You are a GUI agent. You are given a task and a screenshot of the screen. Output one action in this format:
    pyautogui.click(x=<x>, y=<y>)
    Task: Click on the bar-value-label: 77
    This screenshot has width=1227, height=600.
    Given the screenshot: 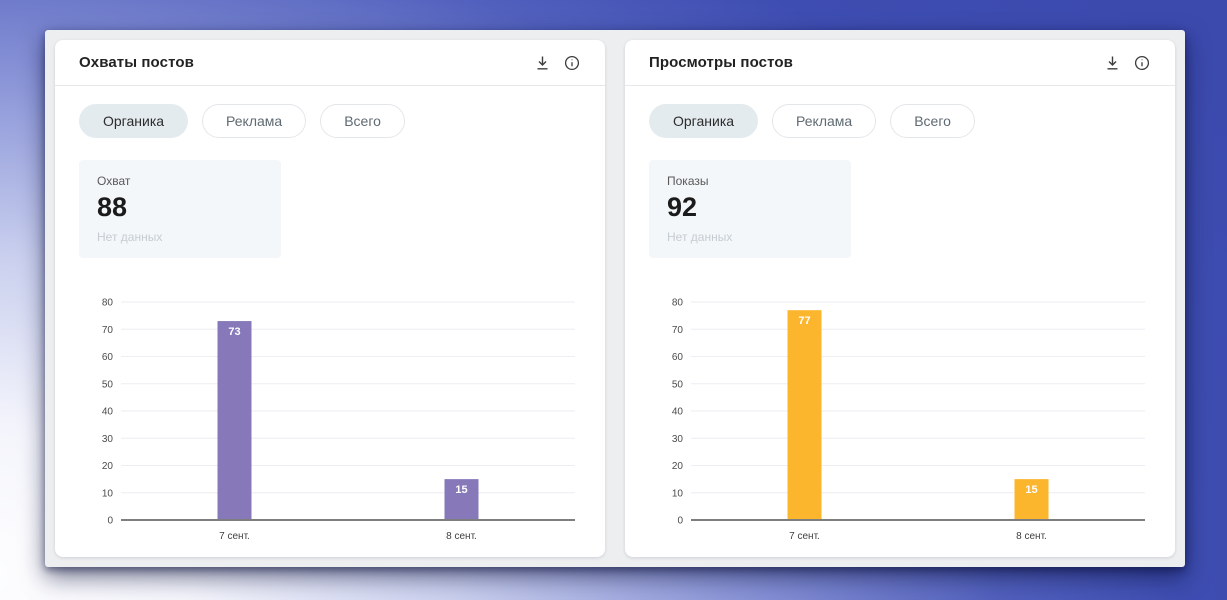 What is the action you would take?
    pyautogui.click(x=804, y=321)
    